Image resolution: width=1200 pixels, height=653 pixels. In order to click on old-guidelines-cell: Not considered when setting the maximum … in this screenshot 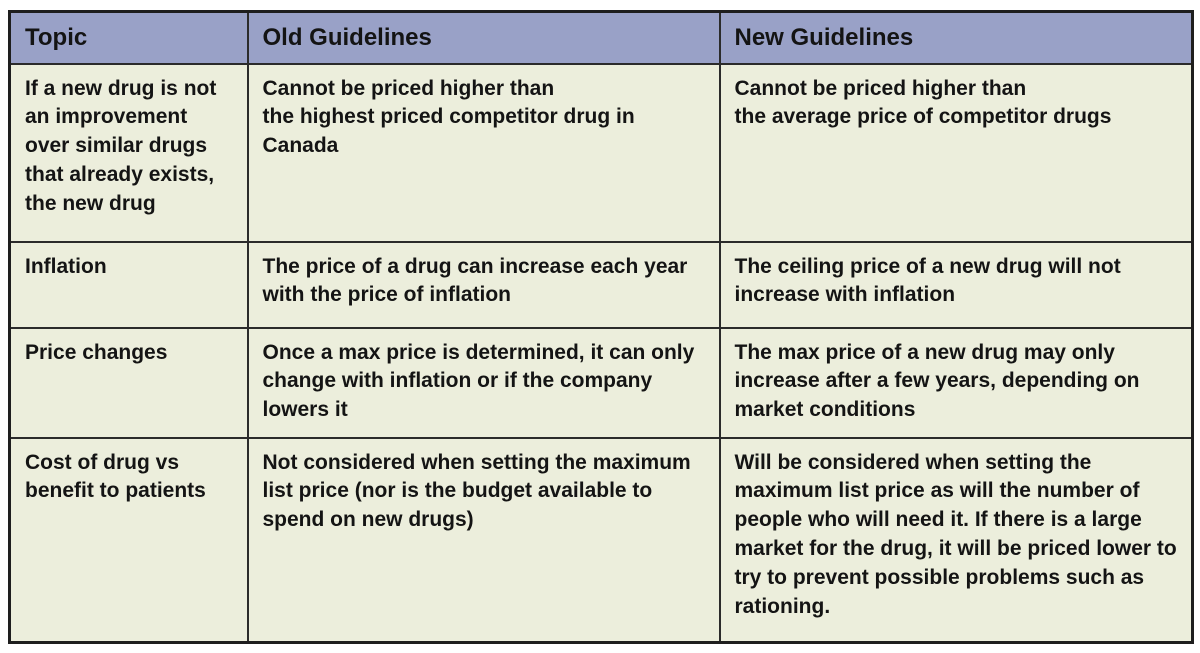, I will do `click(483, 540)`.